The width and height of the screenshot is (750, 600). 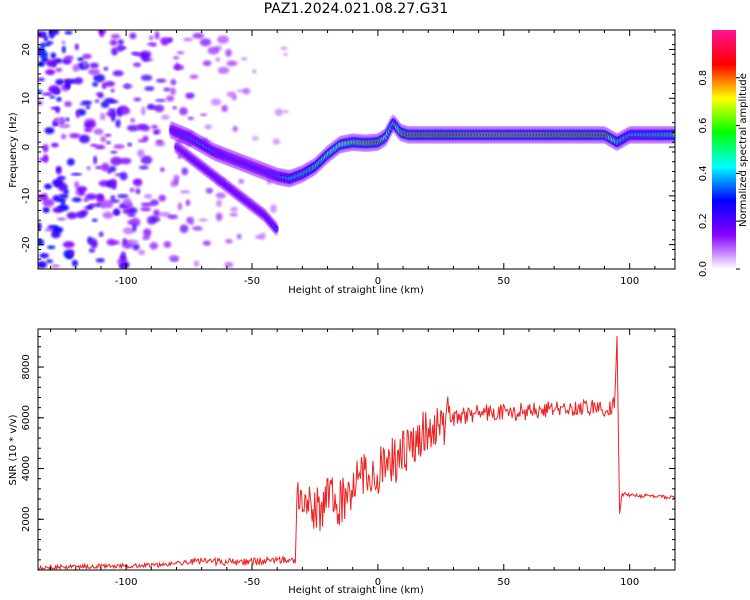 What do you see at coordinates (378, 582) in the screenshot?
I see `x-tick-label: 0` at bounding box center [378, 582].